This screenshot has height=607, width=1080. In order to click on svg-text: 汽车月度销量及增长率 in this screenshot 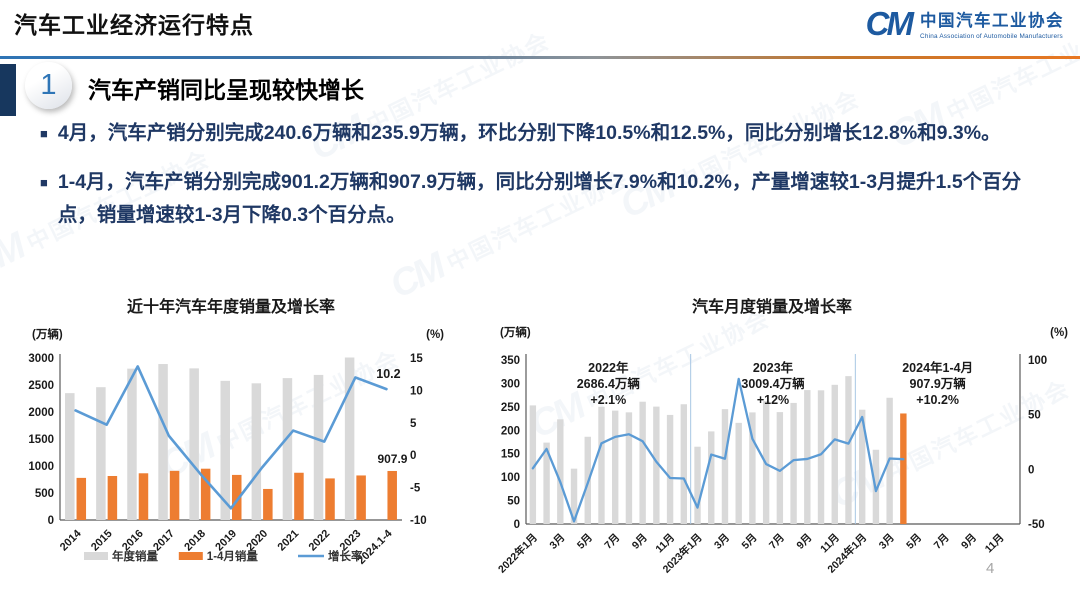, I will do `click(772, 306)`.